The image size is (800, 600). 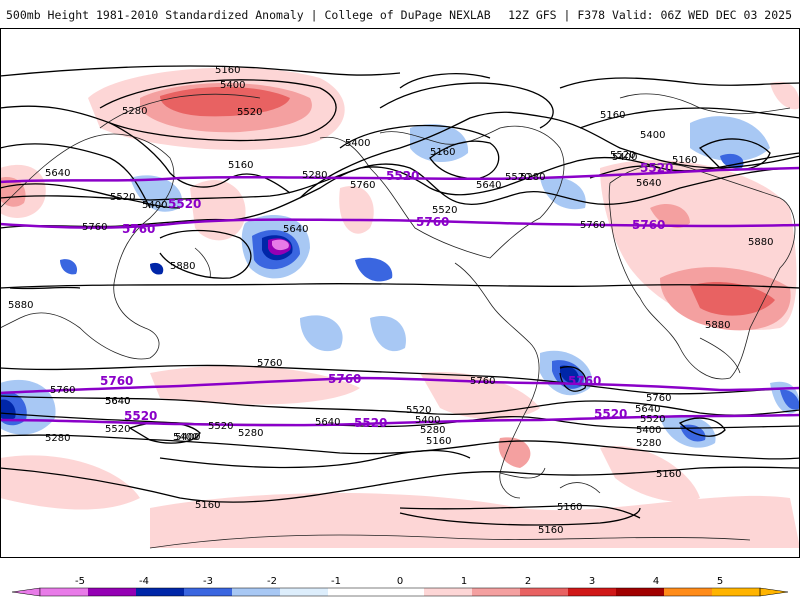 What do you see at coordinates (26, 592) in the screenshot?
I see `colorbar-arrow-left` at bounding box center [26, 592].